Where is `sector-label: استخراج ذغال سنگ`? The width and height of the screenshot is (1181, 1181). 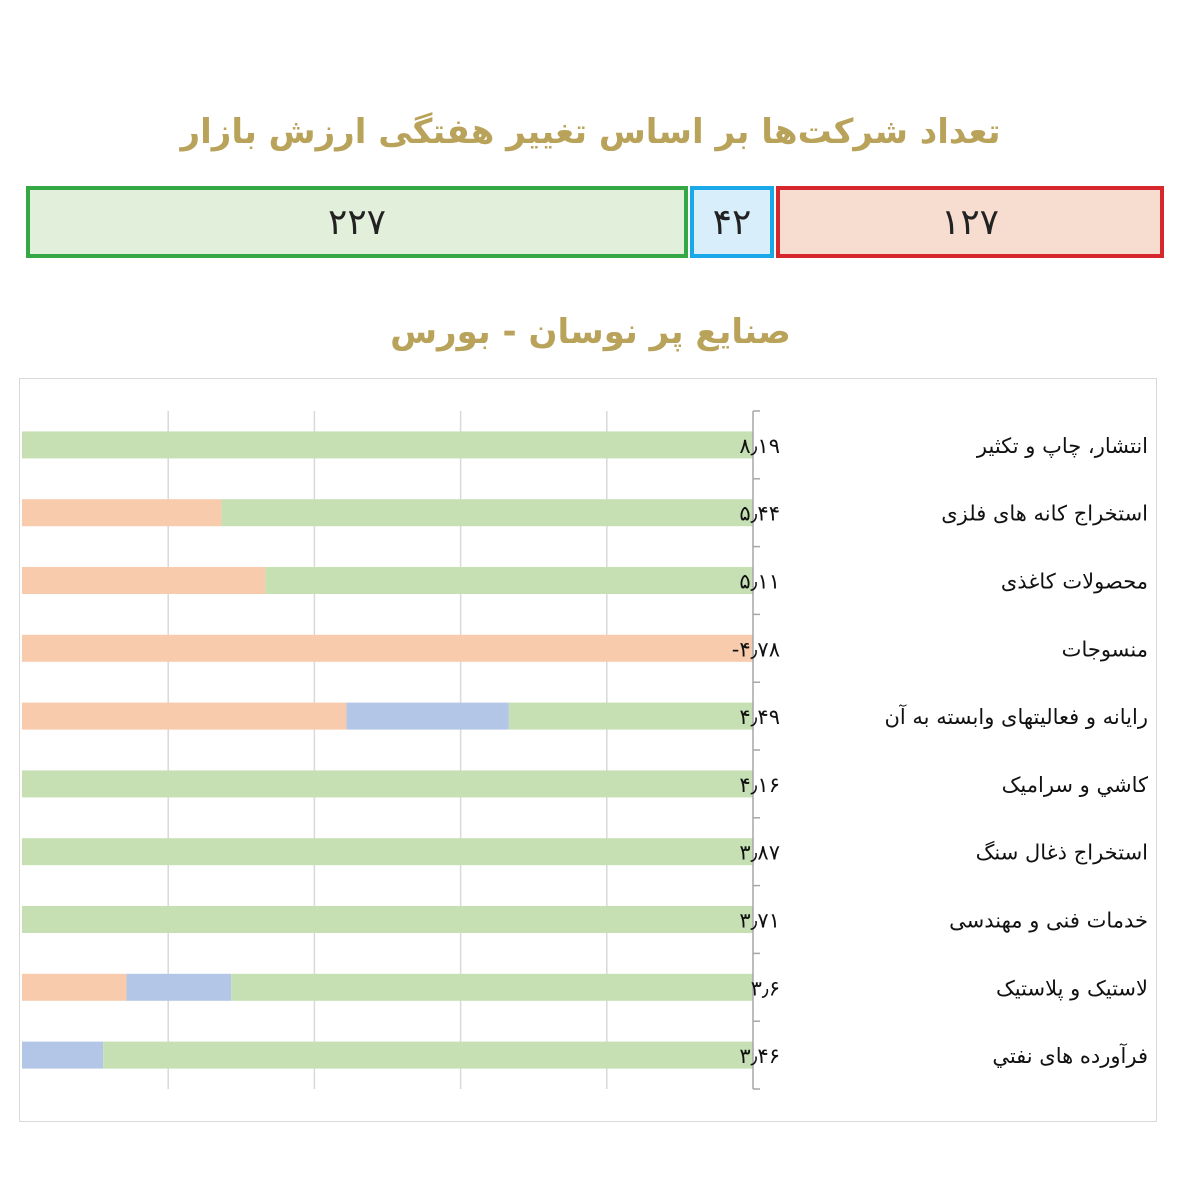
sector-label: استخراج ذغال سنگ is located at coordinates (1062, 853).